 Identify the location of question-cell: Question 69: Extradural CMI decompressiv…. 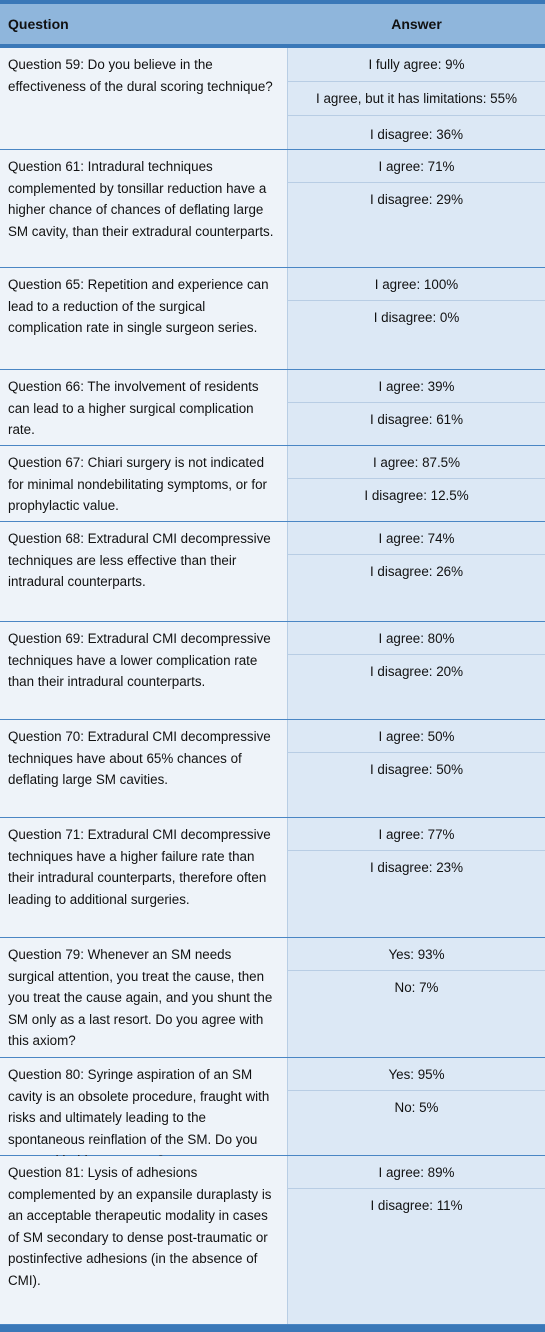
(144, 670).